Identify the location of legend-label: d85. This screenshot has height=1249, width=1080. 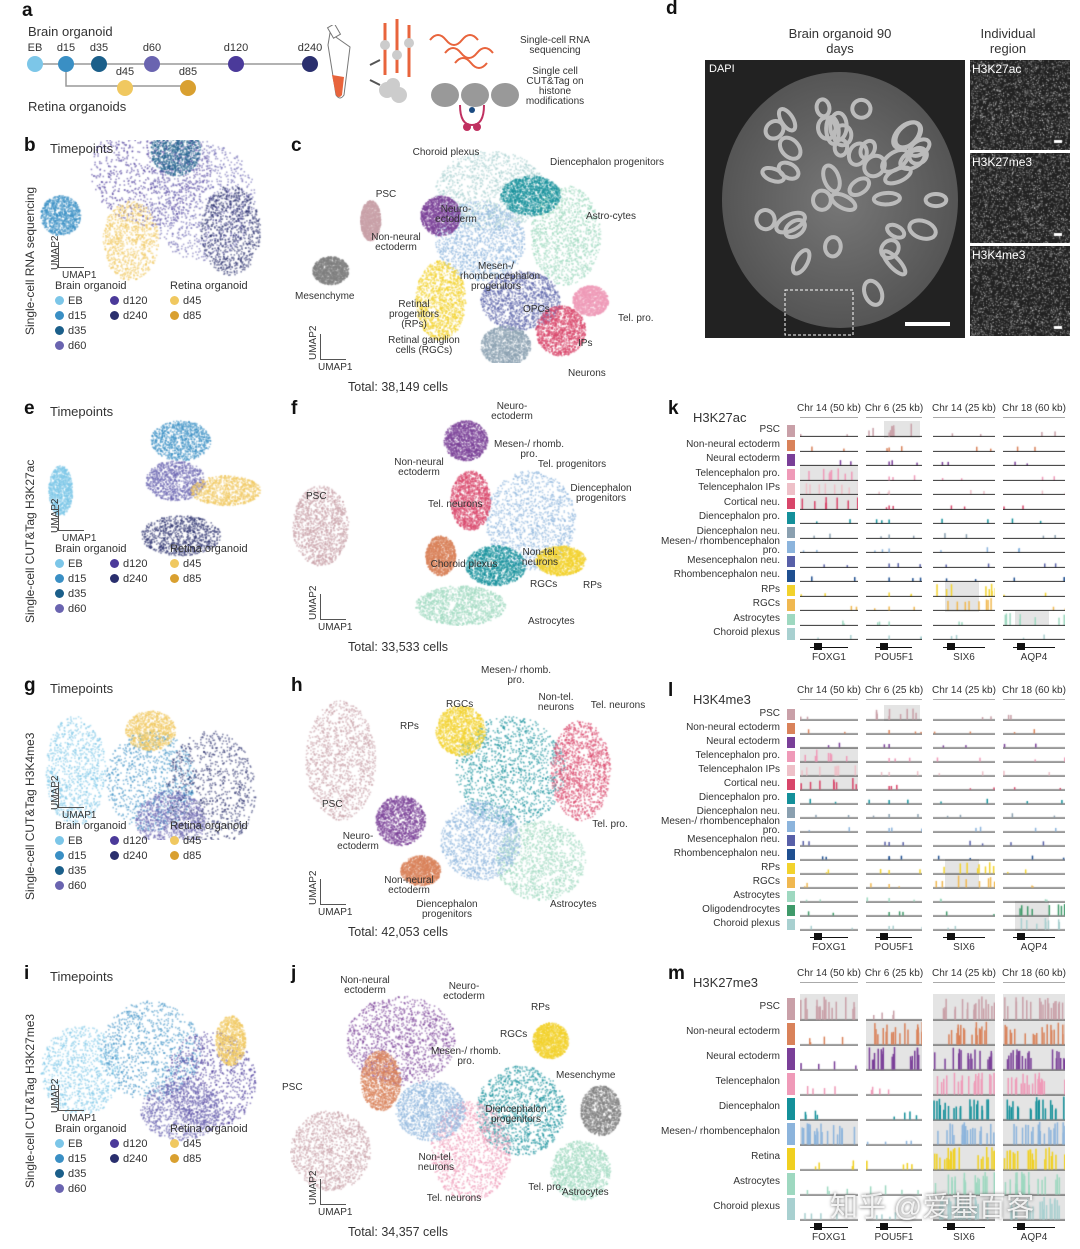
(192, 316).